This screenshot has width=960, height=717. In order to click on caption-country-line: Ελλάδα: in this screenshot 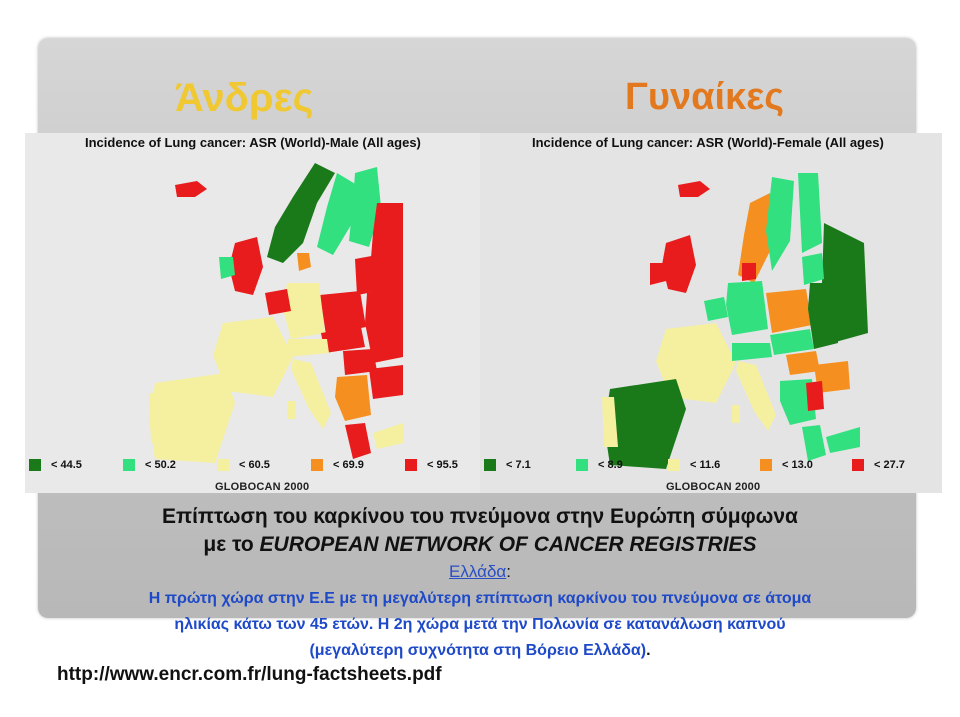, I will do `click(480, 572)`.